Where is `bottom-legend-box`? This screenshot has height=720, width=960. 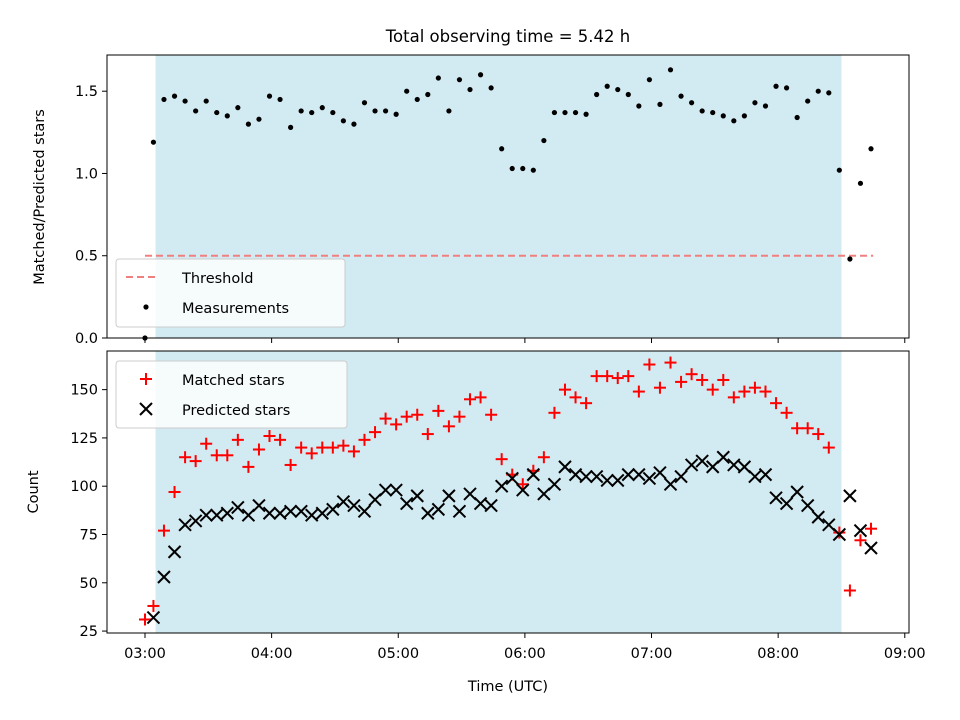
bottom-legend-box is located at coordinates (231, 394).